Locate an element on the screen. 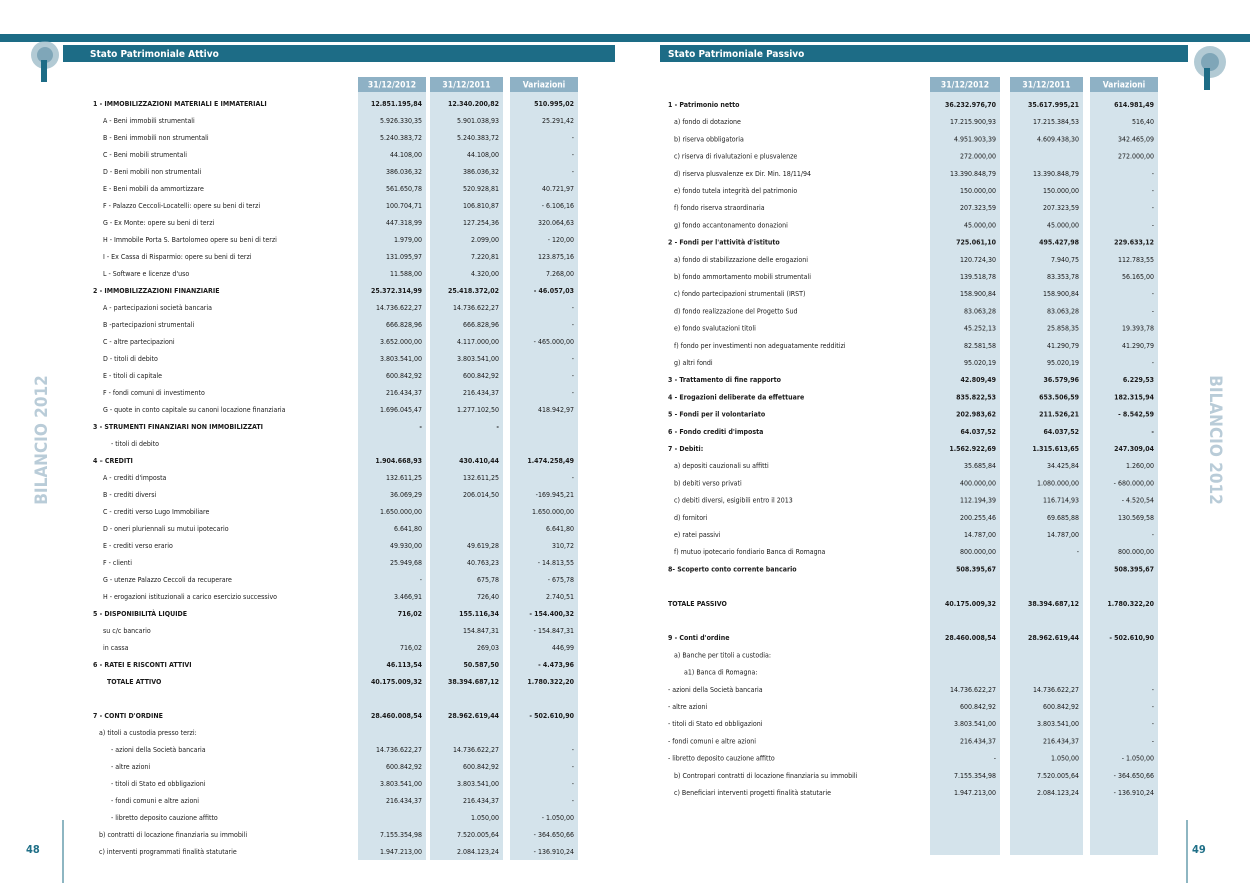 The width and height of the screenshot is (1250, 883). cell-value: 46.113,54 is located at coordinates (405, 665).